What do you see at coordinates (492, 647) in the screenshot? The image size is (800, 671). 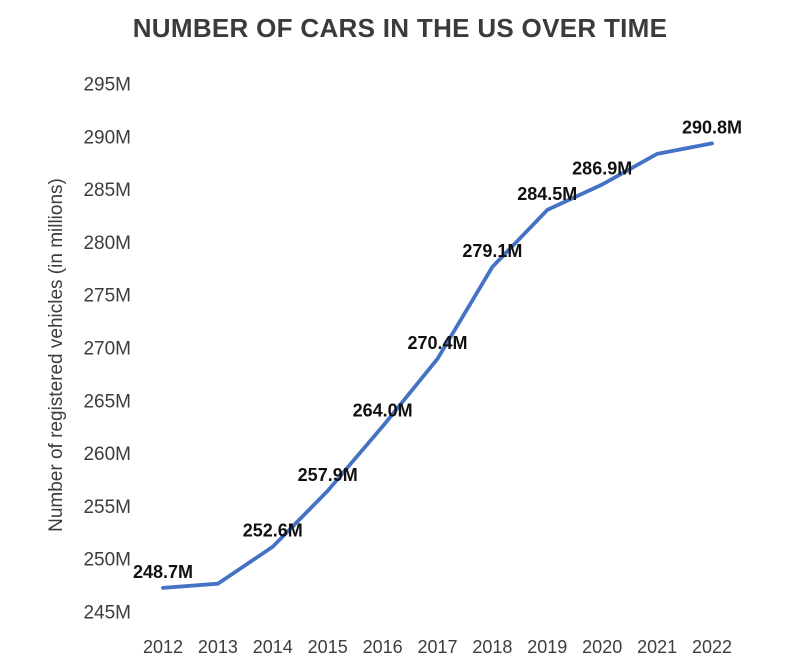 I see `x-tick-label: 2018` at bounding box center [492, 647].